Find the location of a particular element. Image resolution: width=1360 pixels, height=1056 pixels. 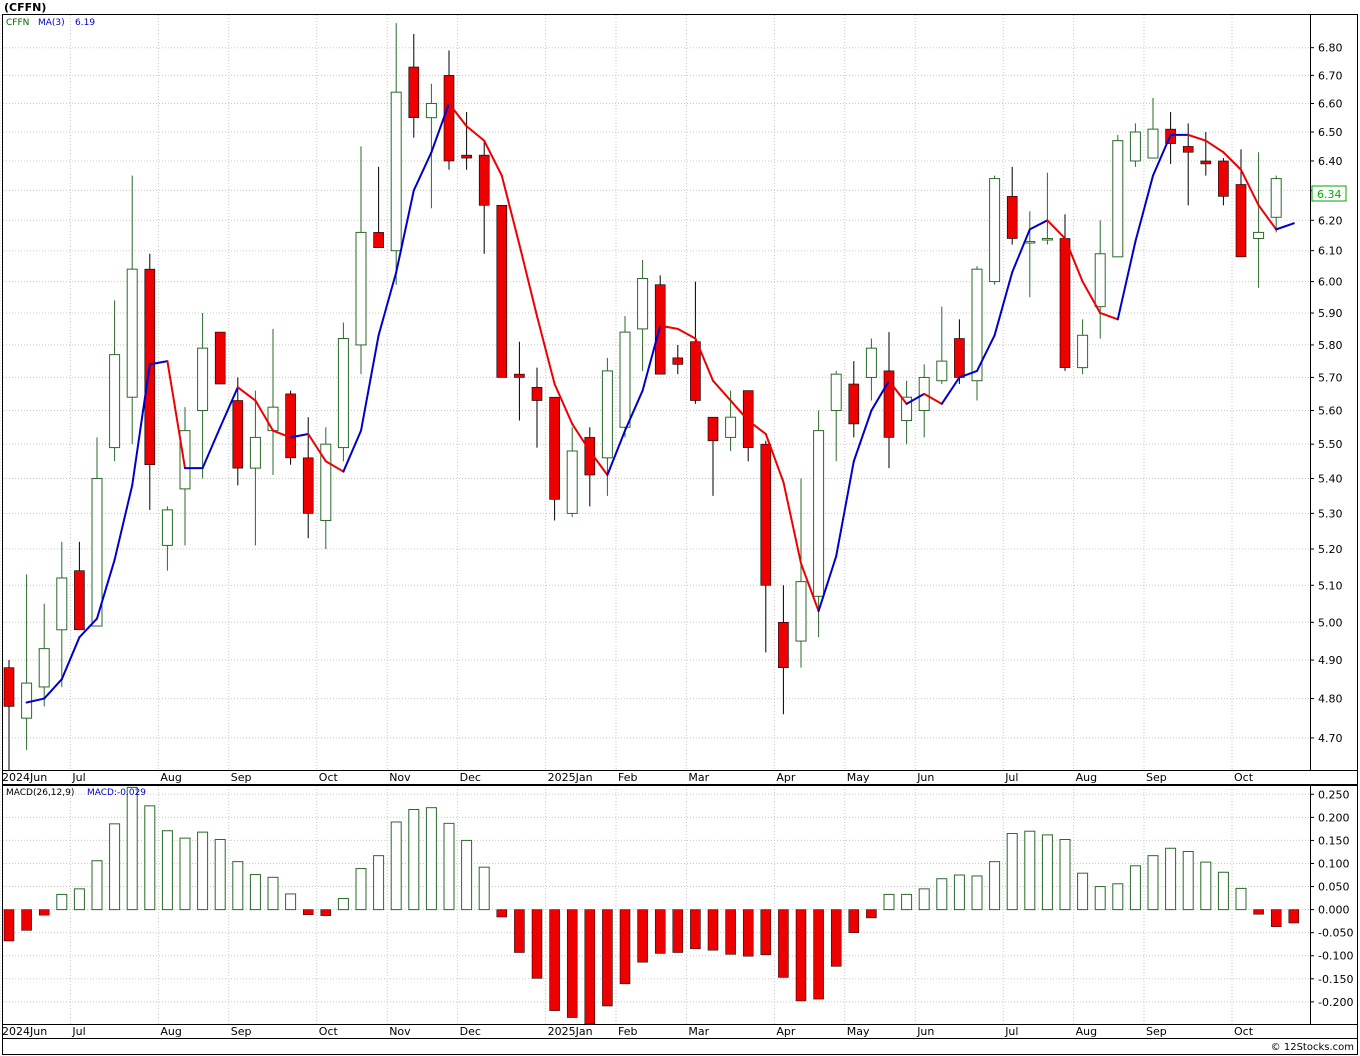

macd-x-tick-label: Aug is located at coordinates (170, 1031).